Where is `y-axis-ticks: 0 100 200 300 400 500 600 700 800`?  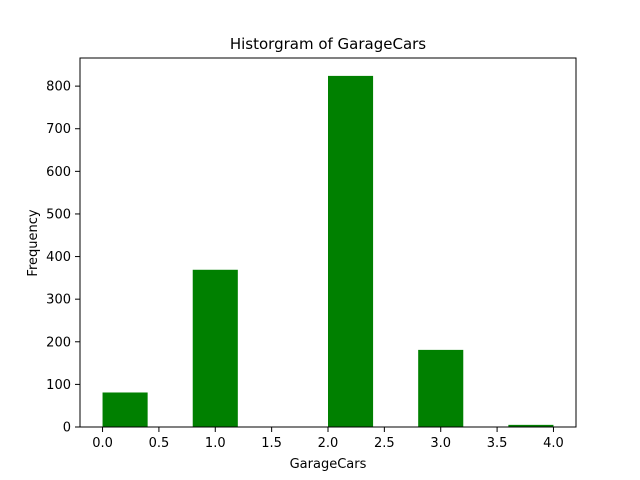 y-axis-ticks: 0 100 200 300 400 500 600 700 800 is located at coordinates (63, 258).